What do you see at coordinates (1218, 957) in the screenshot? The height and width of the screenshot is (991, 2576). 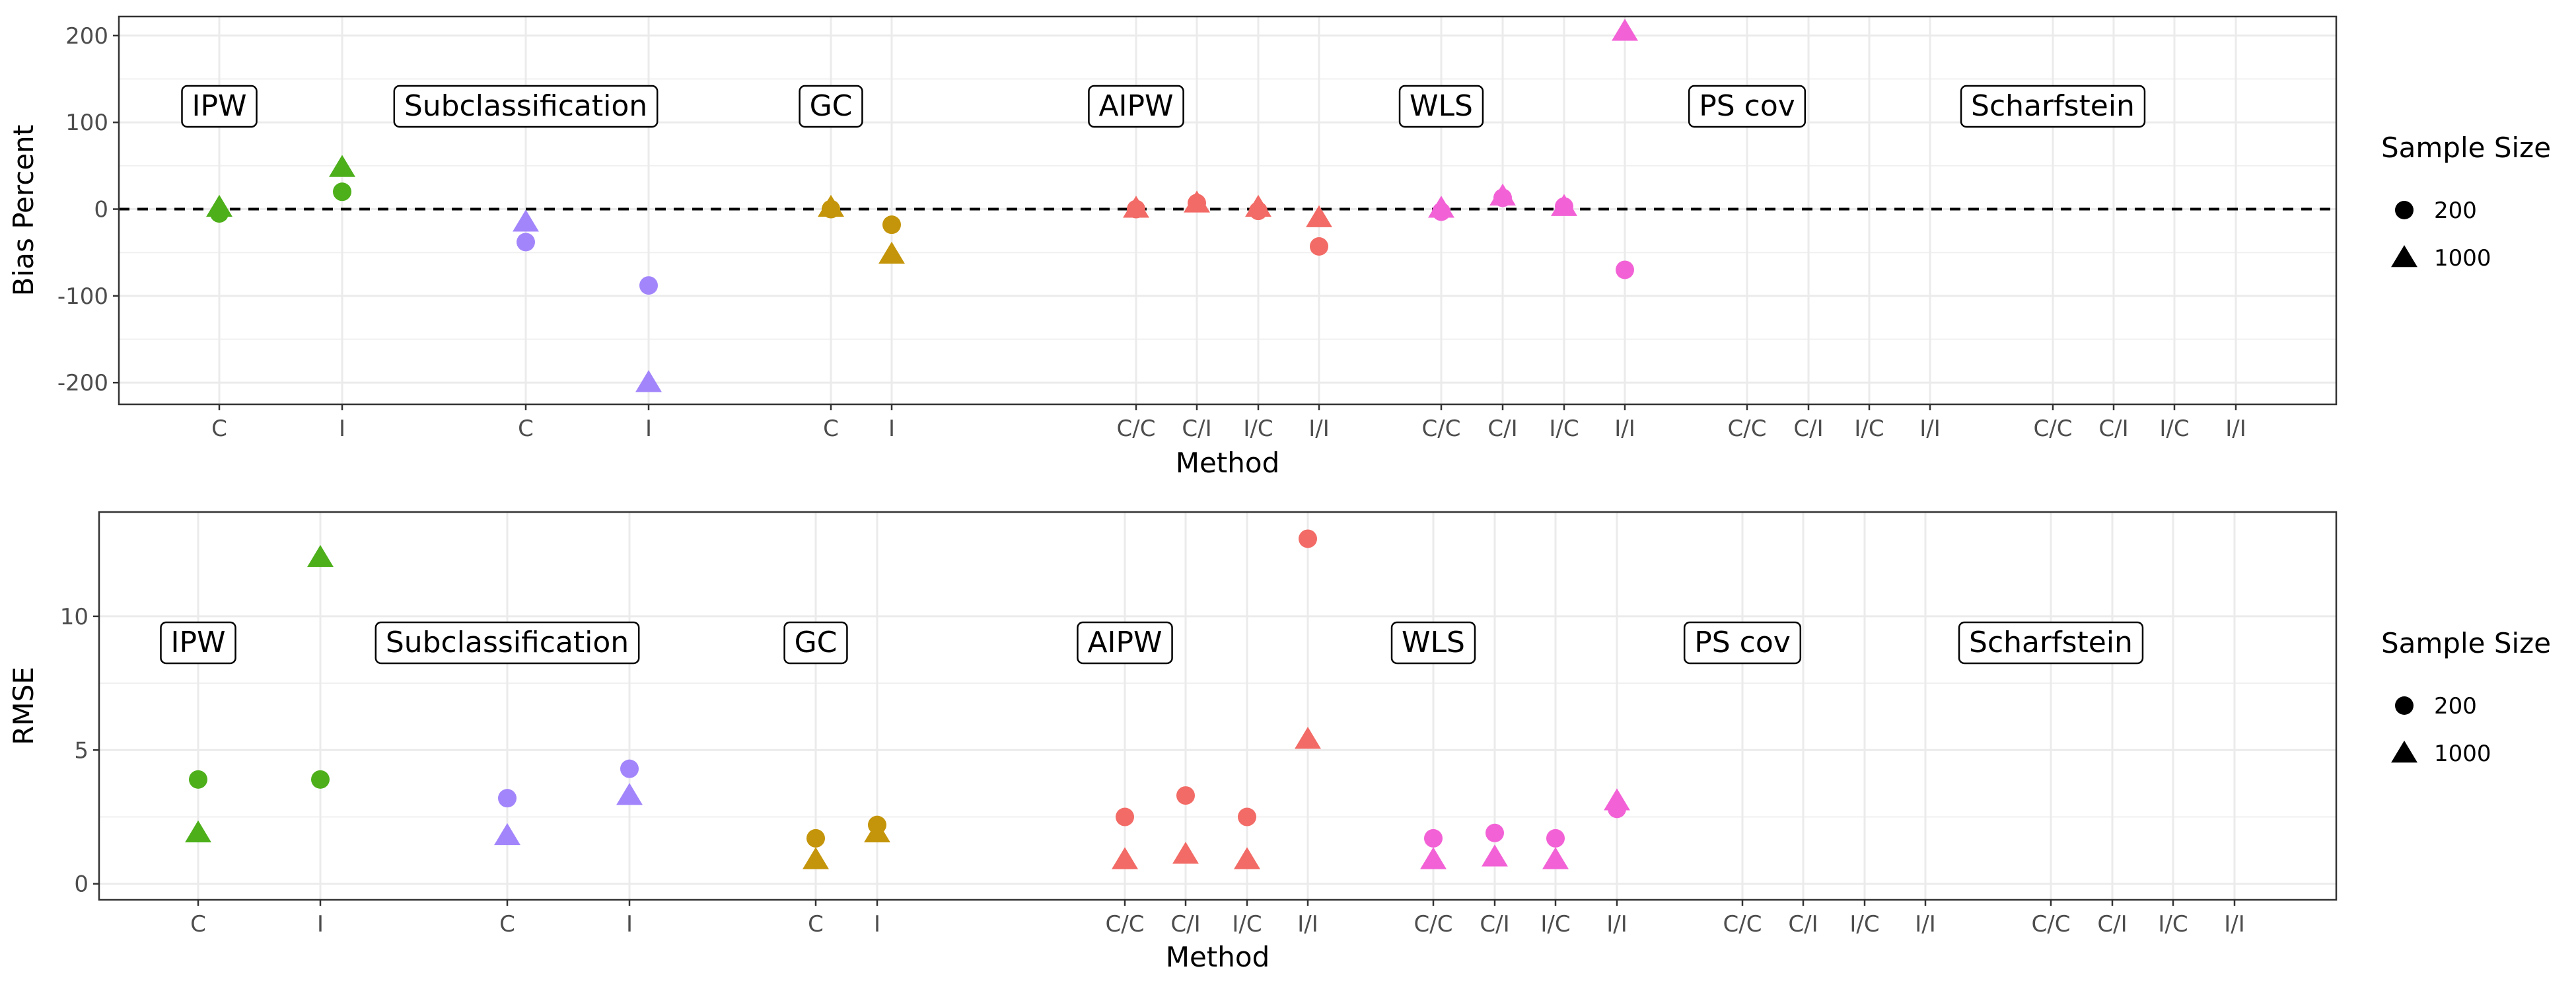 I see `x-axis-title: Method` at bounding box center [1218, 957].